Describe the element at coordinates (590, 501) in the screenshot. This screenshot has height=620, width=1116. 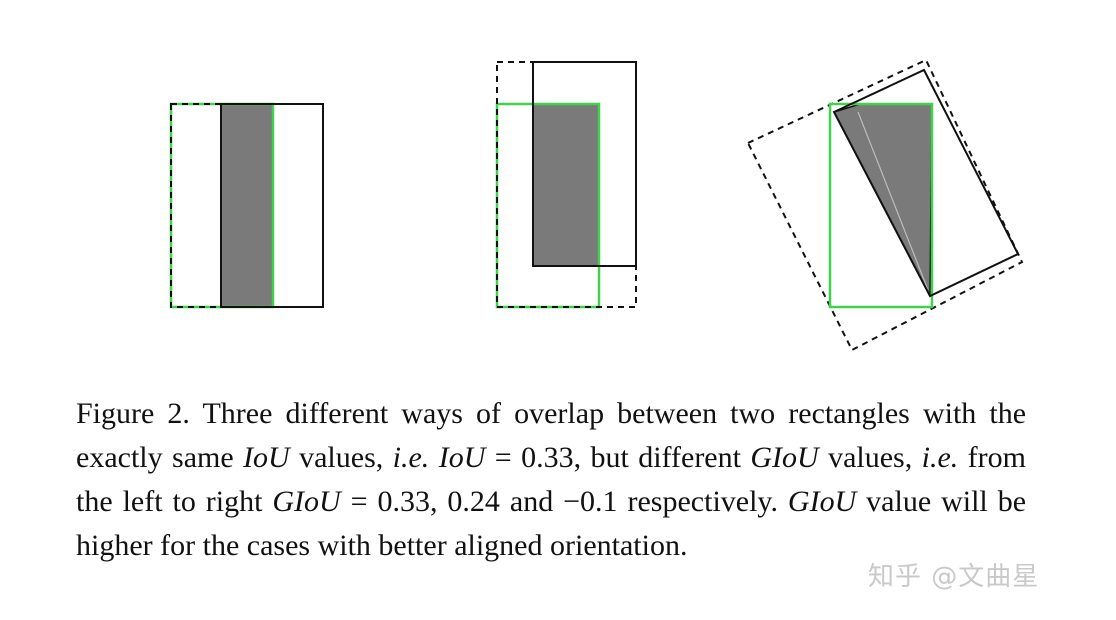
I see `math-negative-value: −0.1` at that location.